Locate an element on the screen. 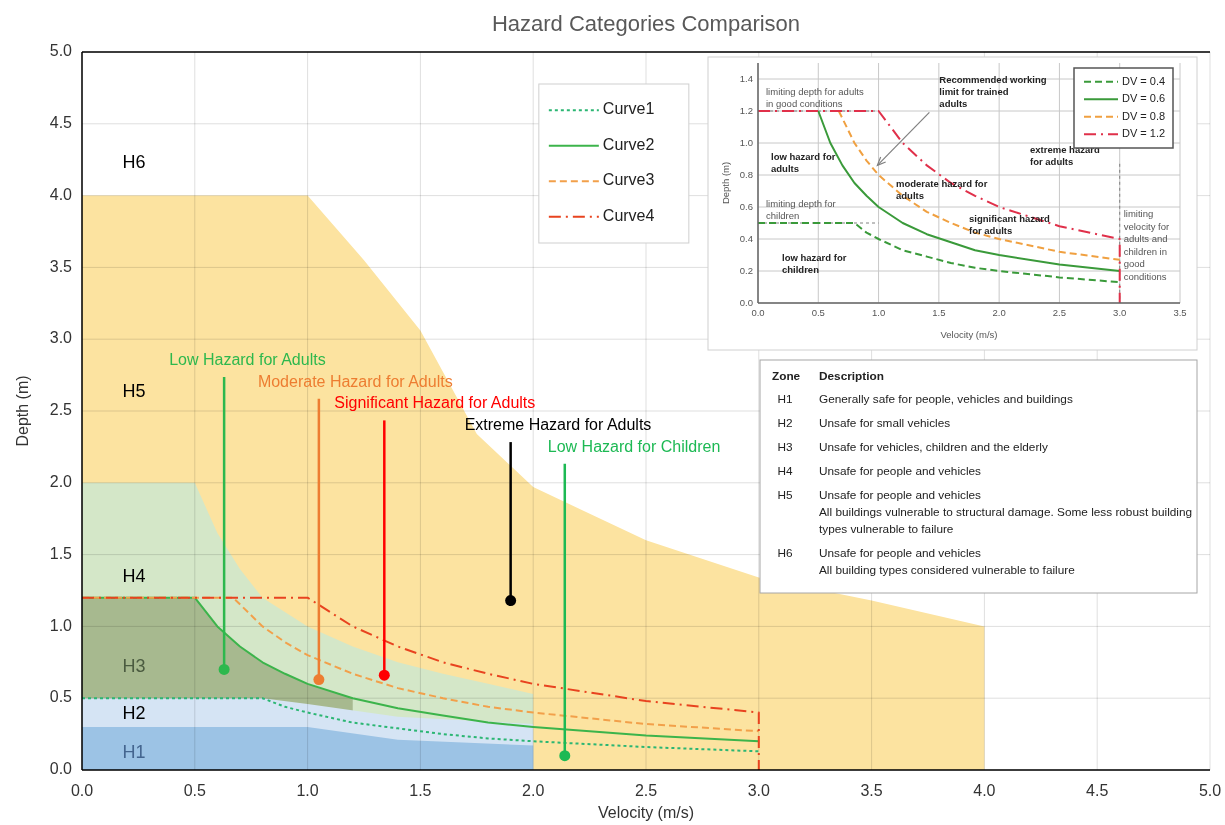  annotation: Extreme Hazard for Adults is located at coordinates (558, 425).